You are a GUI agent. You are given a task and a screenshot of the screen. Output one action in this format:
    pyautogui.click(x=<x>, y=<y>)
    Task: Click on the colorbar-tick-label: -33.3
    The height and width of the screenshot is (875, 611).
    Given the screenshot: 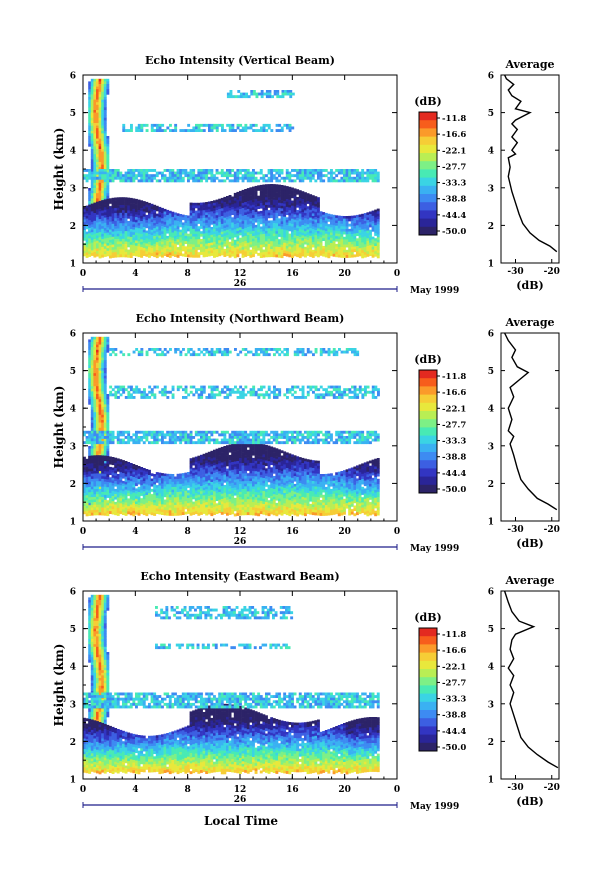 What is the action you would take?
    pyautogui.click(x=454, y=184)
    